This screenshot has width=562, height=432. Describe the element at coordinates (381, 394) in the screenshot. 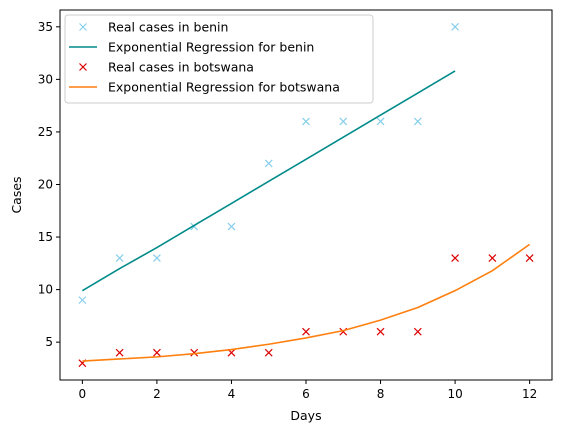

I see `x-tick-label: 8` at that location.